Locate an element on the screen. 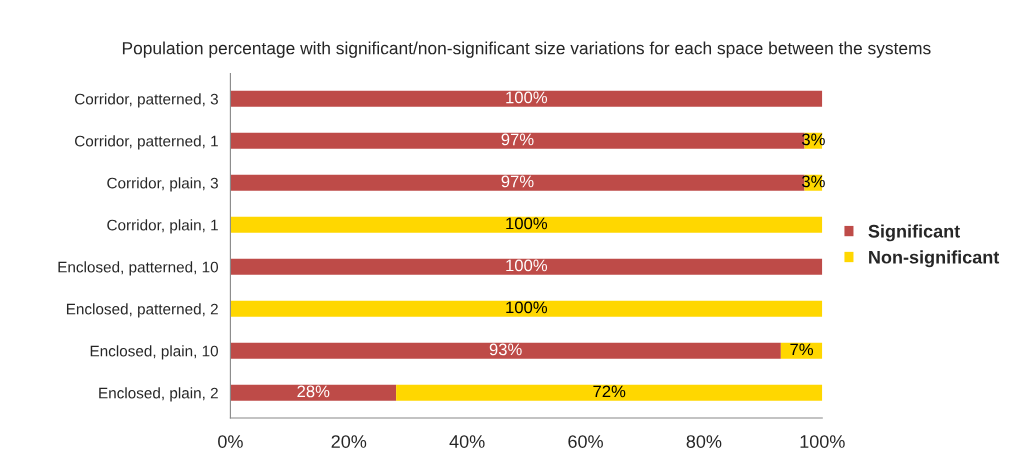 This screenshot has height=475, width=1024. legend-label: Non-significant is located at coordinates (934, 259).